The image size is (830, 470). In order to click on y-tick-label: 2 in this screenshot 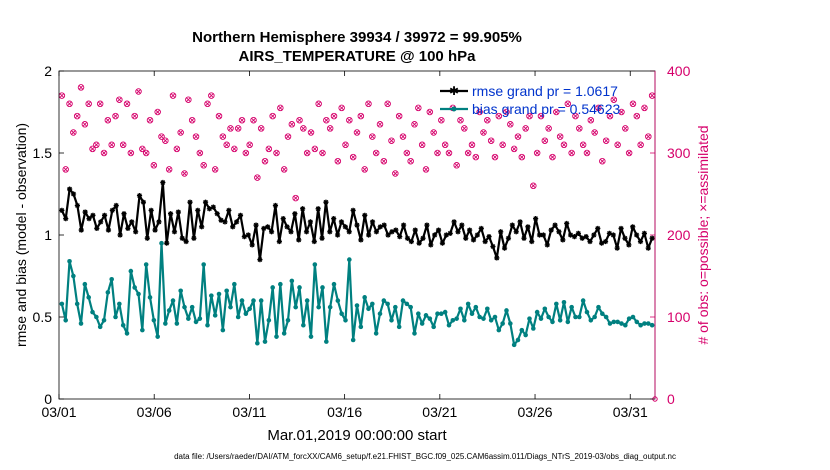, I will do `click(48, 71)`.